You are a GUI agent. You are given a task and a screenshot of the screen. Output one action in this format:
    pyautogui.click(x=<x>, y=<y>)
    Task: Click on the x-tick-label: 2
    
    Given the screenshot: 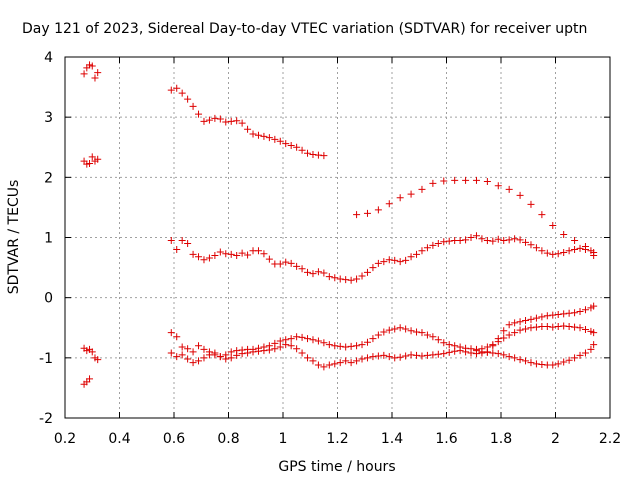 What is the action you would take?
    pyautogui.click(x=555, y=439)
    